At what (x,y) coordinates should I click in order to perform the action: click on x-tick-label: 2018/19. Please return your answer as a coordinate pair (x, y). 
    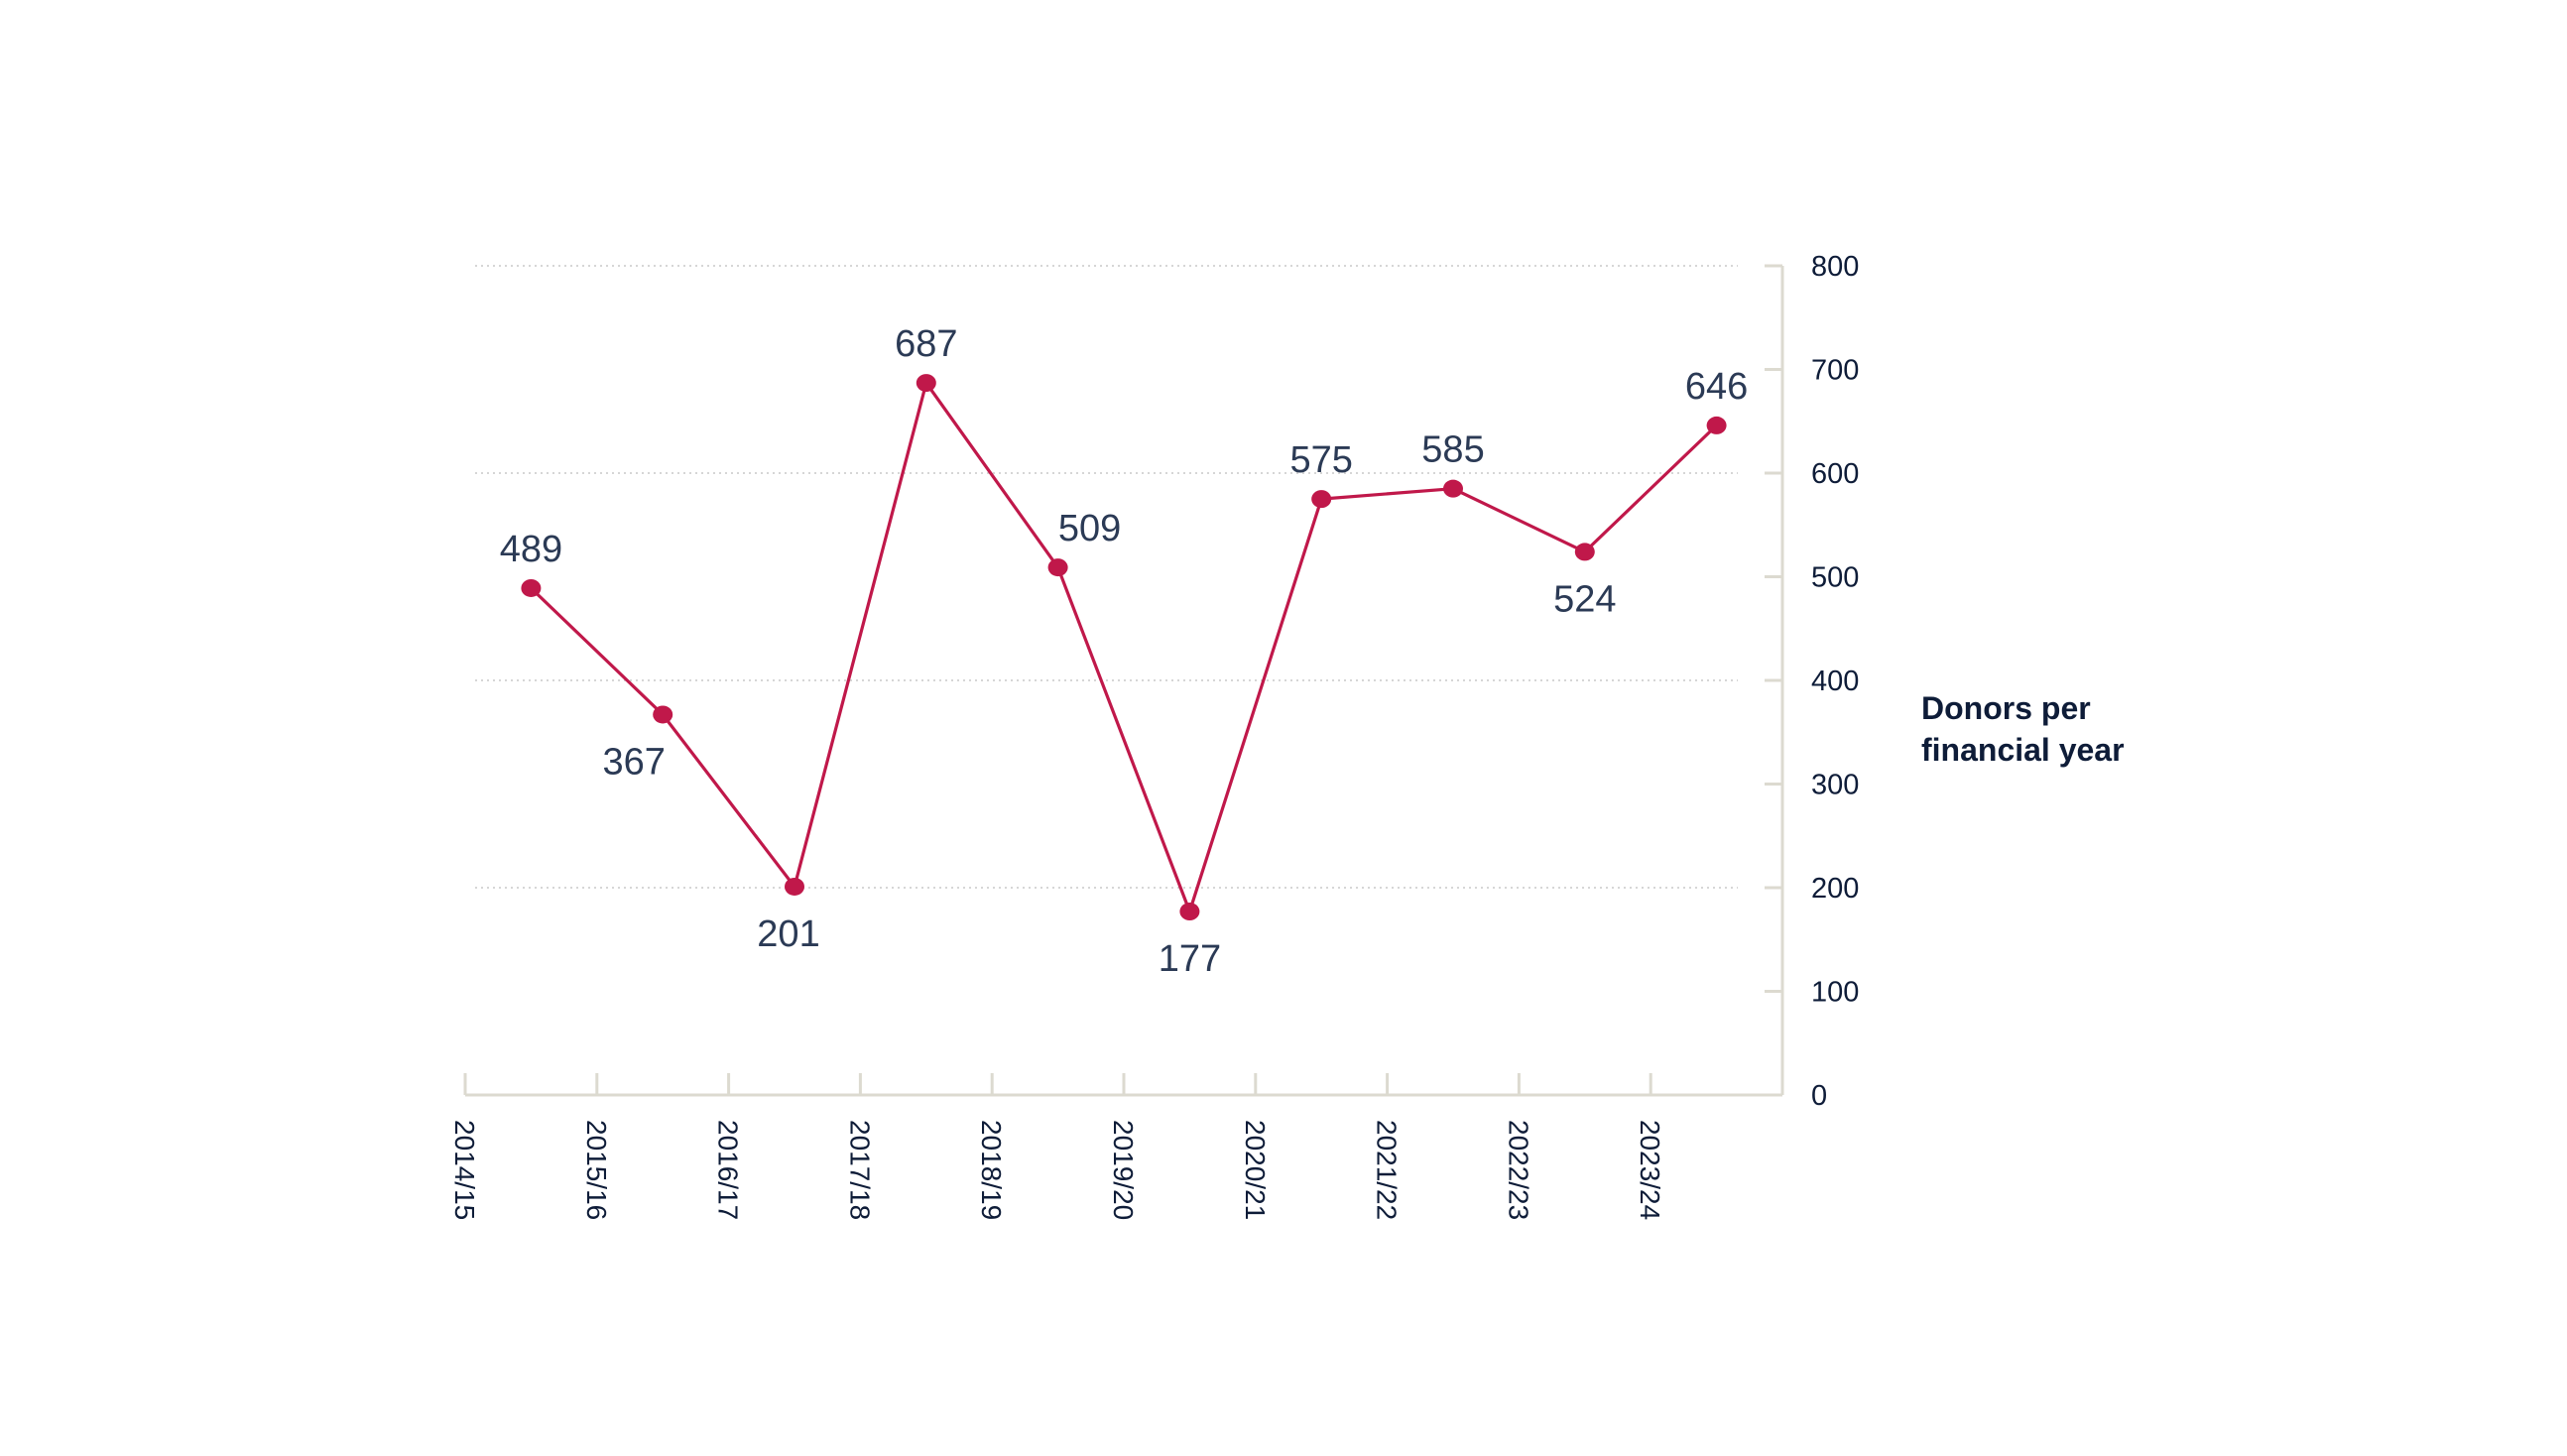
    Looking at the image, I should click on (991, 1170).